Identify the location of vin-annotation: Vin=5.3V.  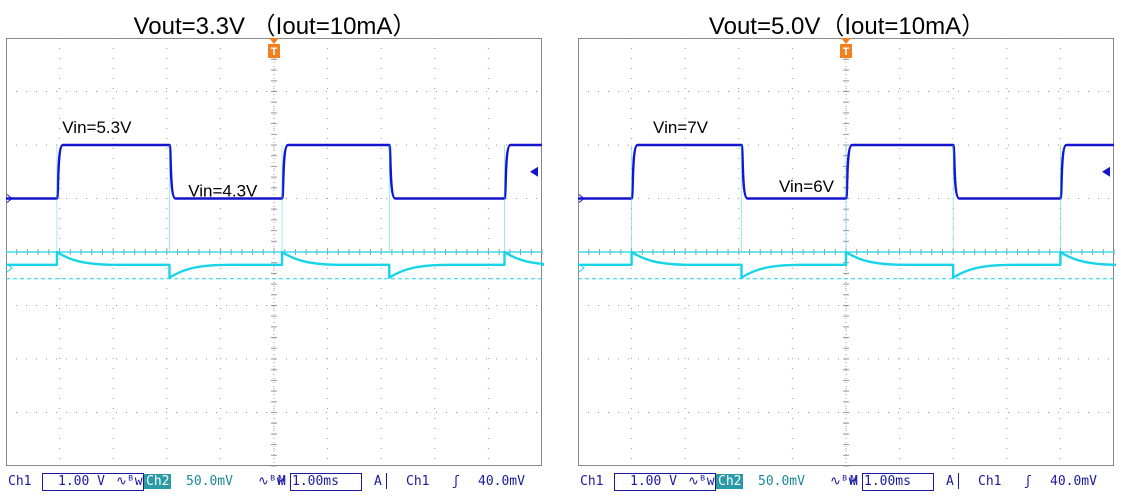
(97, 127).